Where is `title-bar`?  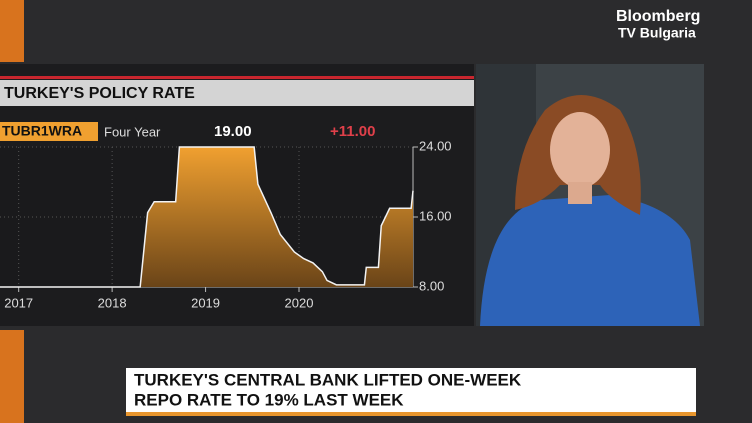 title-bar is located at coordinates (237, 93).